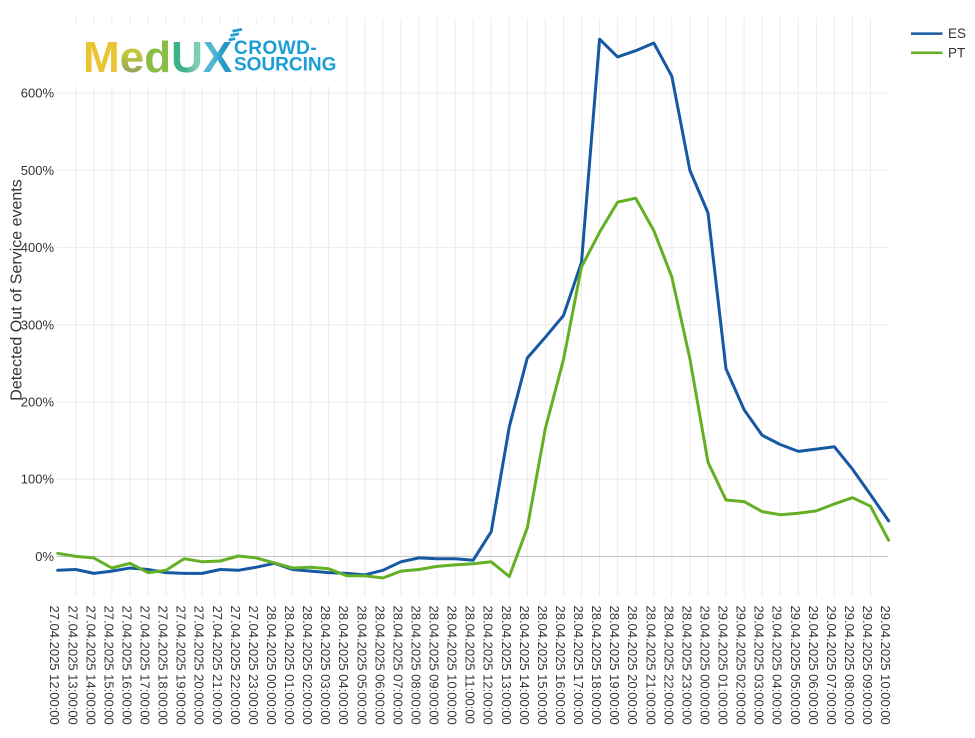 The image size is (975, 738). Describe the element at coordinates (17, 289) in the screenshot. I see `svg-text: Detected Out of Service events` at that location.